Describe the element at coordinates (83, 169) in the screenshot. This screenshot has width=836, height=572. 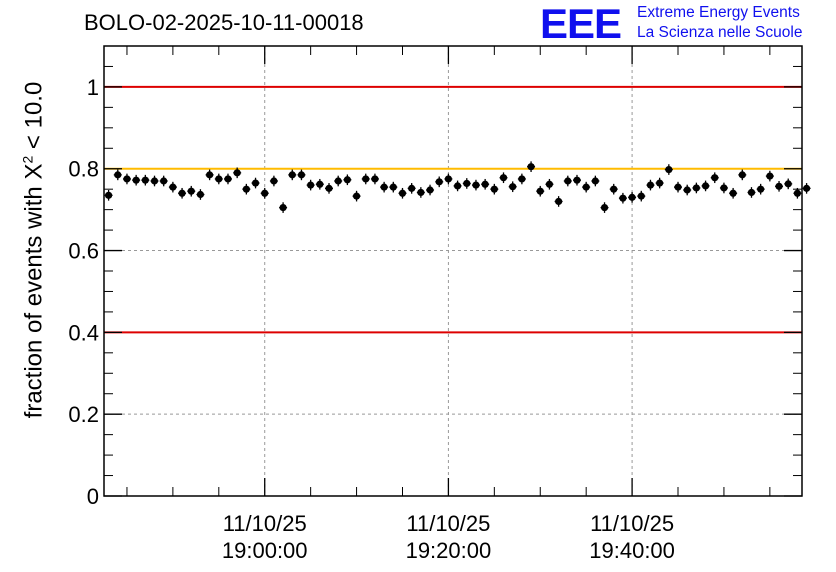
I see `y-tick-label: 0.8` at that location.